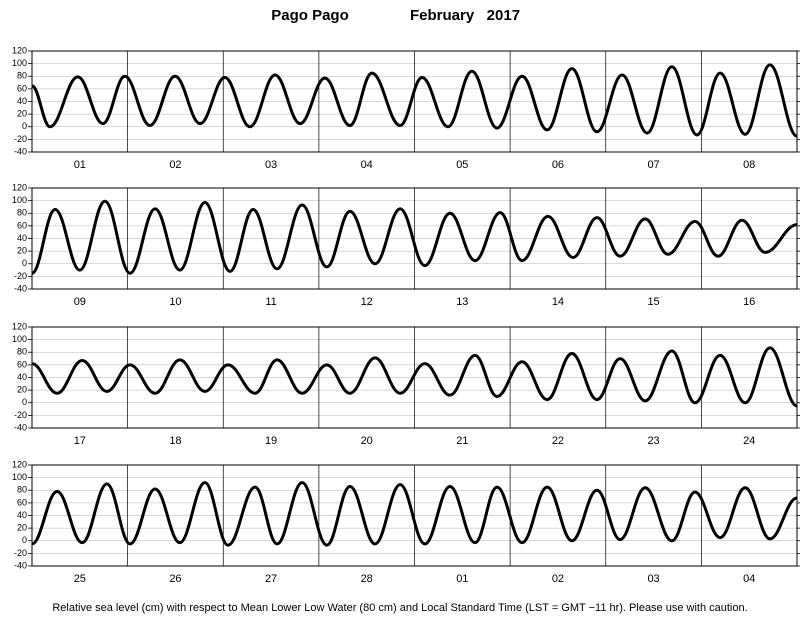  Describe the element at coordinates (367, 302) in the screenshot. I see `day-label: 12` at that location.